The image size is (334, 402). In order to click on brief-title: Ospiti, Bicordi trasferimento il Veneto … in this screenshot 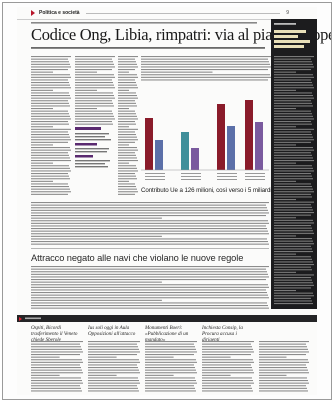, I will do `click(54, 334)`.